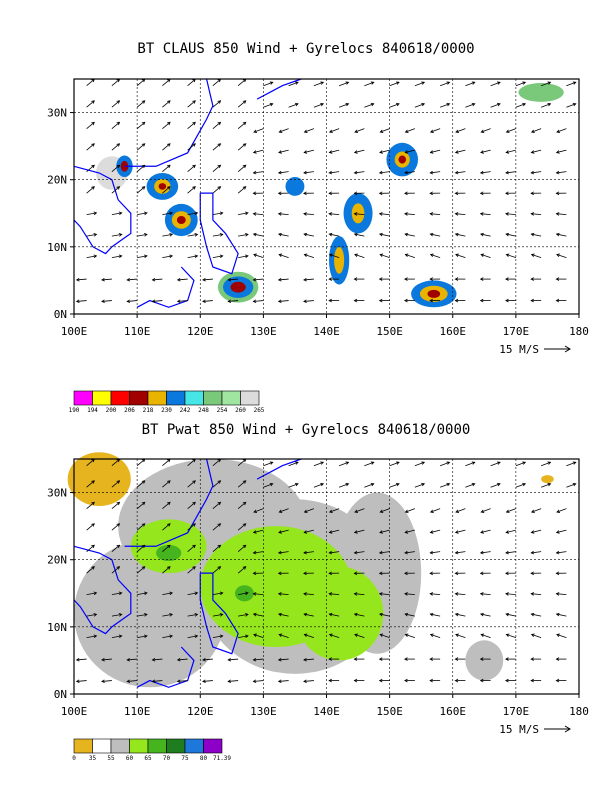  I want to click on colorbar-label: 0, so click(74, 758).